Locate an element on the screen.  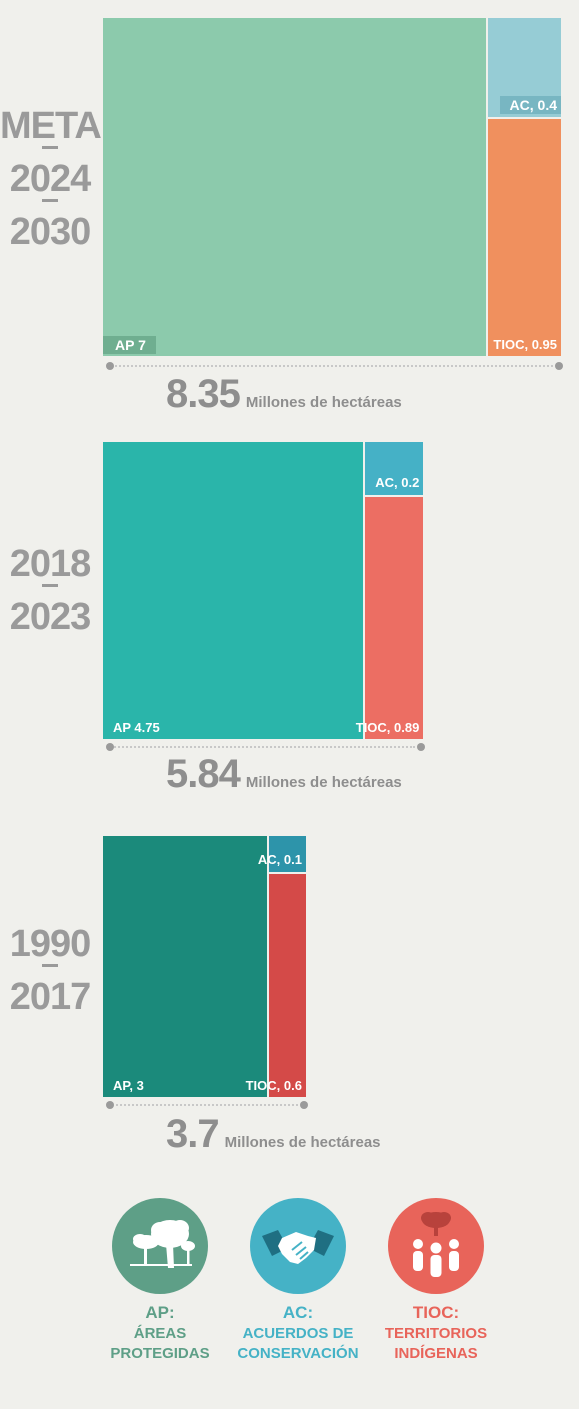
legend-desc-ac-2: CONSERVACIÓN is located at coordinates (298, 1353).